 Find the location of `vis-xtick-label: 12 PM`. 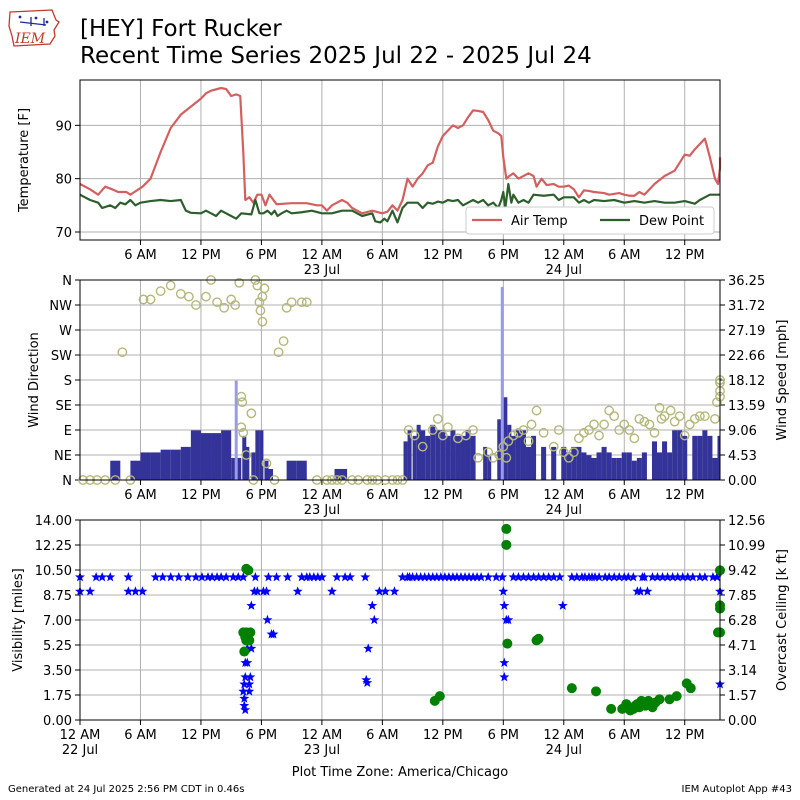

vis-xtick-label: 12 PM is located at coordinates (685, 735).